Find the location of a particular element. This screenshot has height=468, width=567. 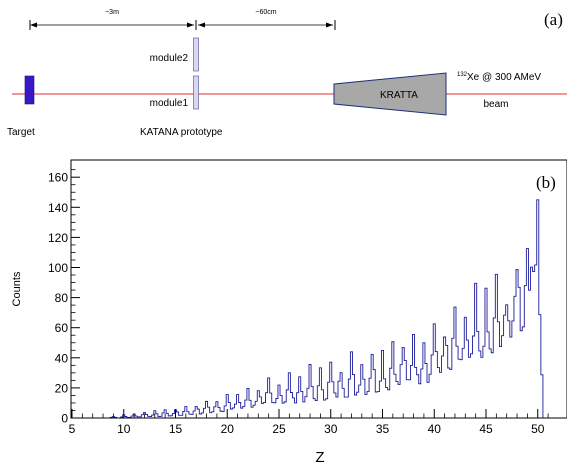

panel-label-b: (b) is located at coordinates (546, 182).